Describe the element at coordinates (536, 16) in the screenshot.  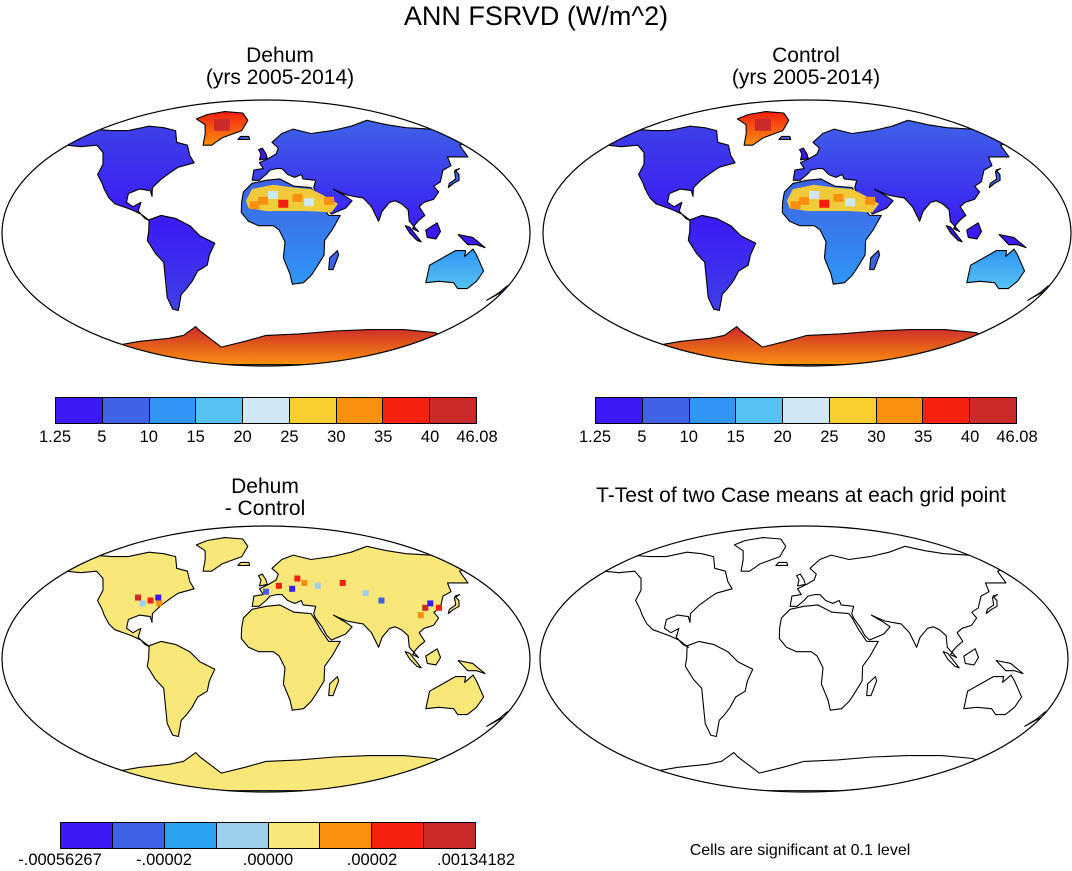
I see `figure-title: ANN FSRVD (W/m^2)` at that location.